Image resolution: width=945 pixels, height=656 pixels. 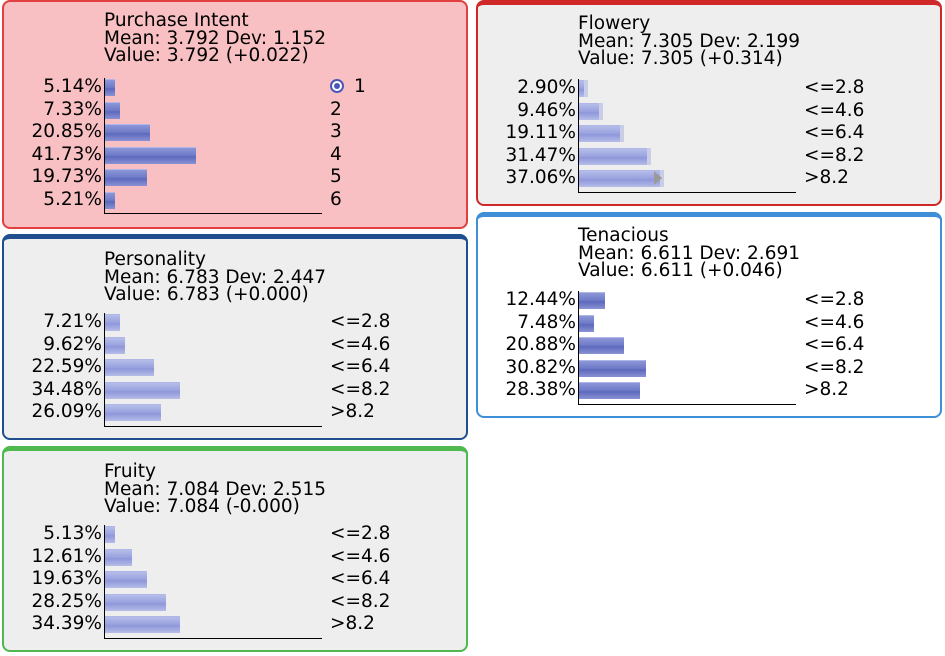 I want to click on state-row: 7.48% <=4.6, so click(x=709, y=323).